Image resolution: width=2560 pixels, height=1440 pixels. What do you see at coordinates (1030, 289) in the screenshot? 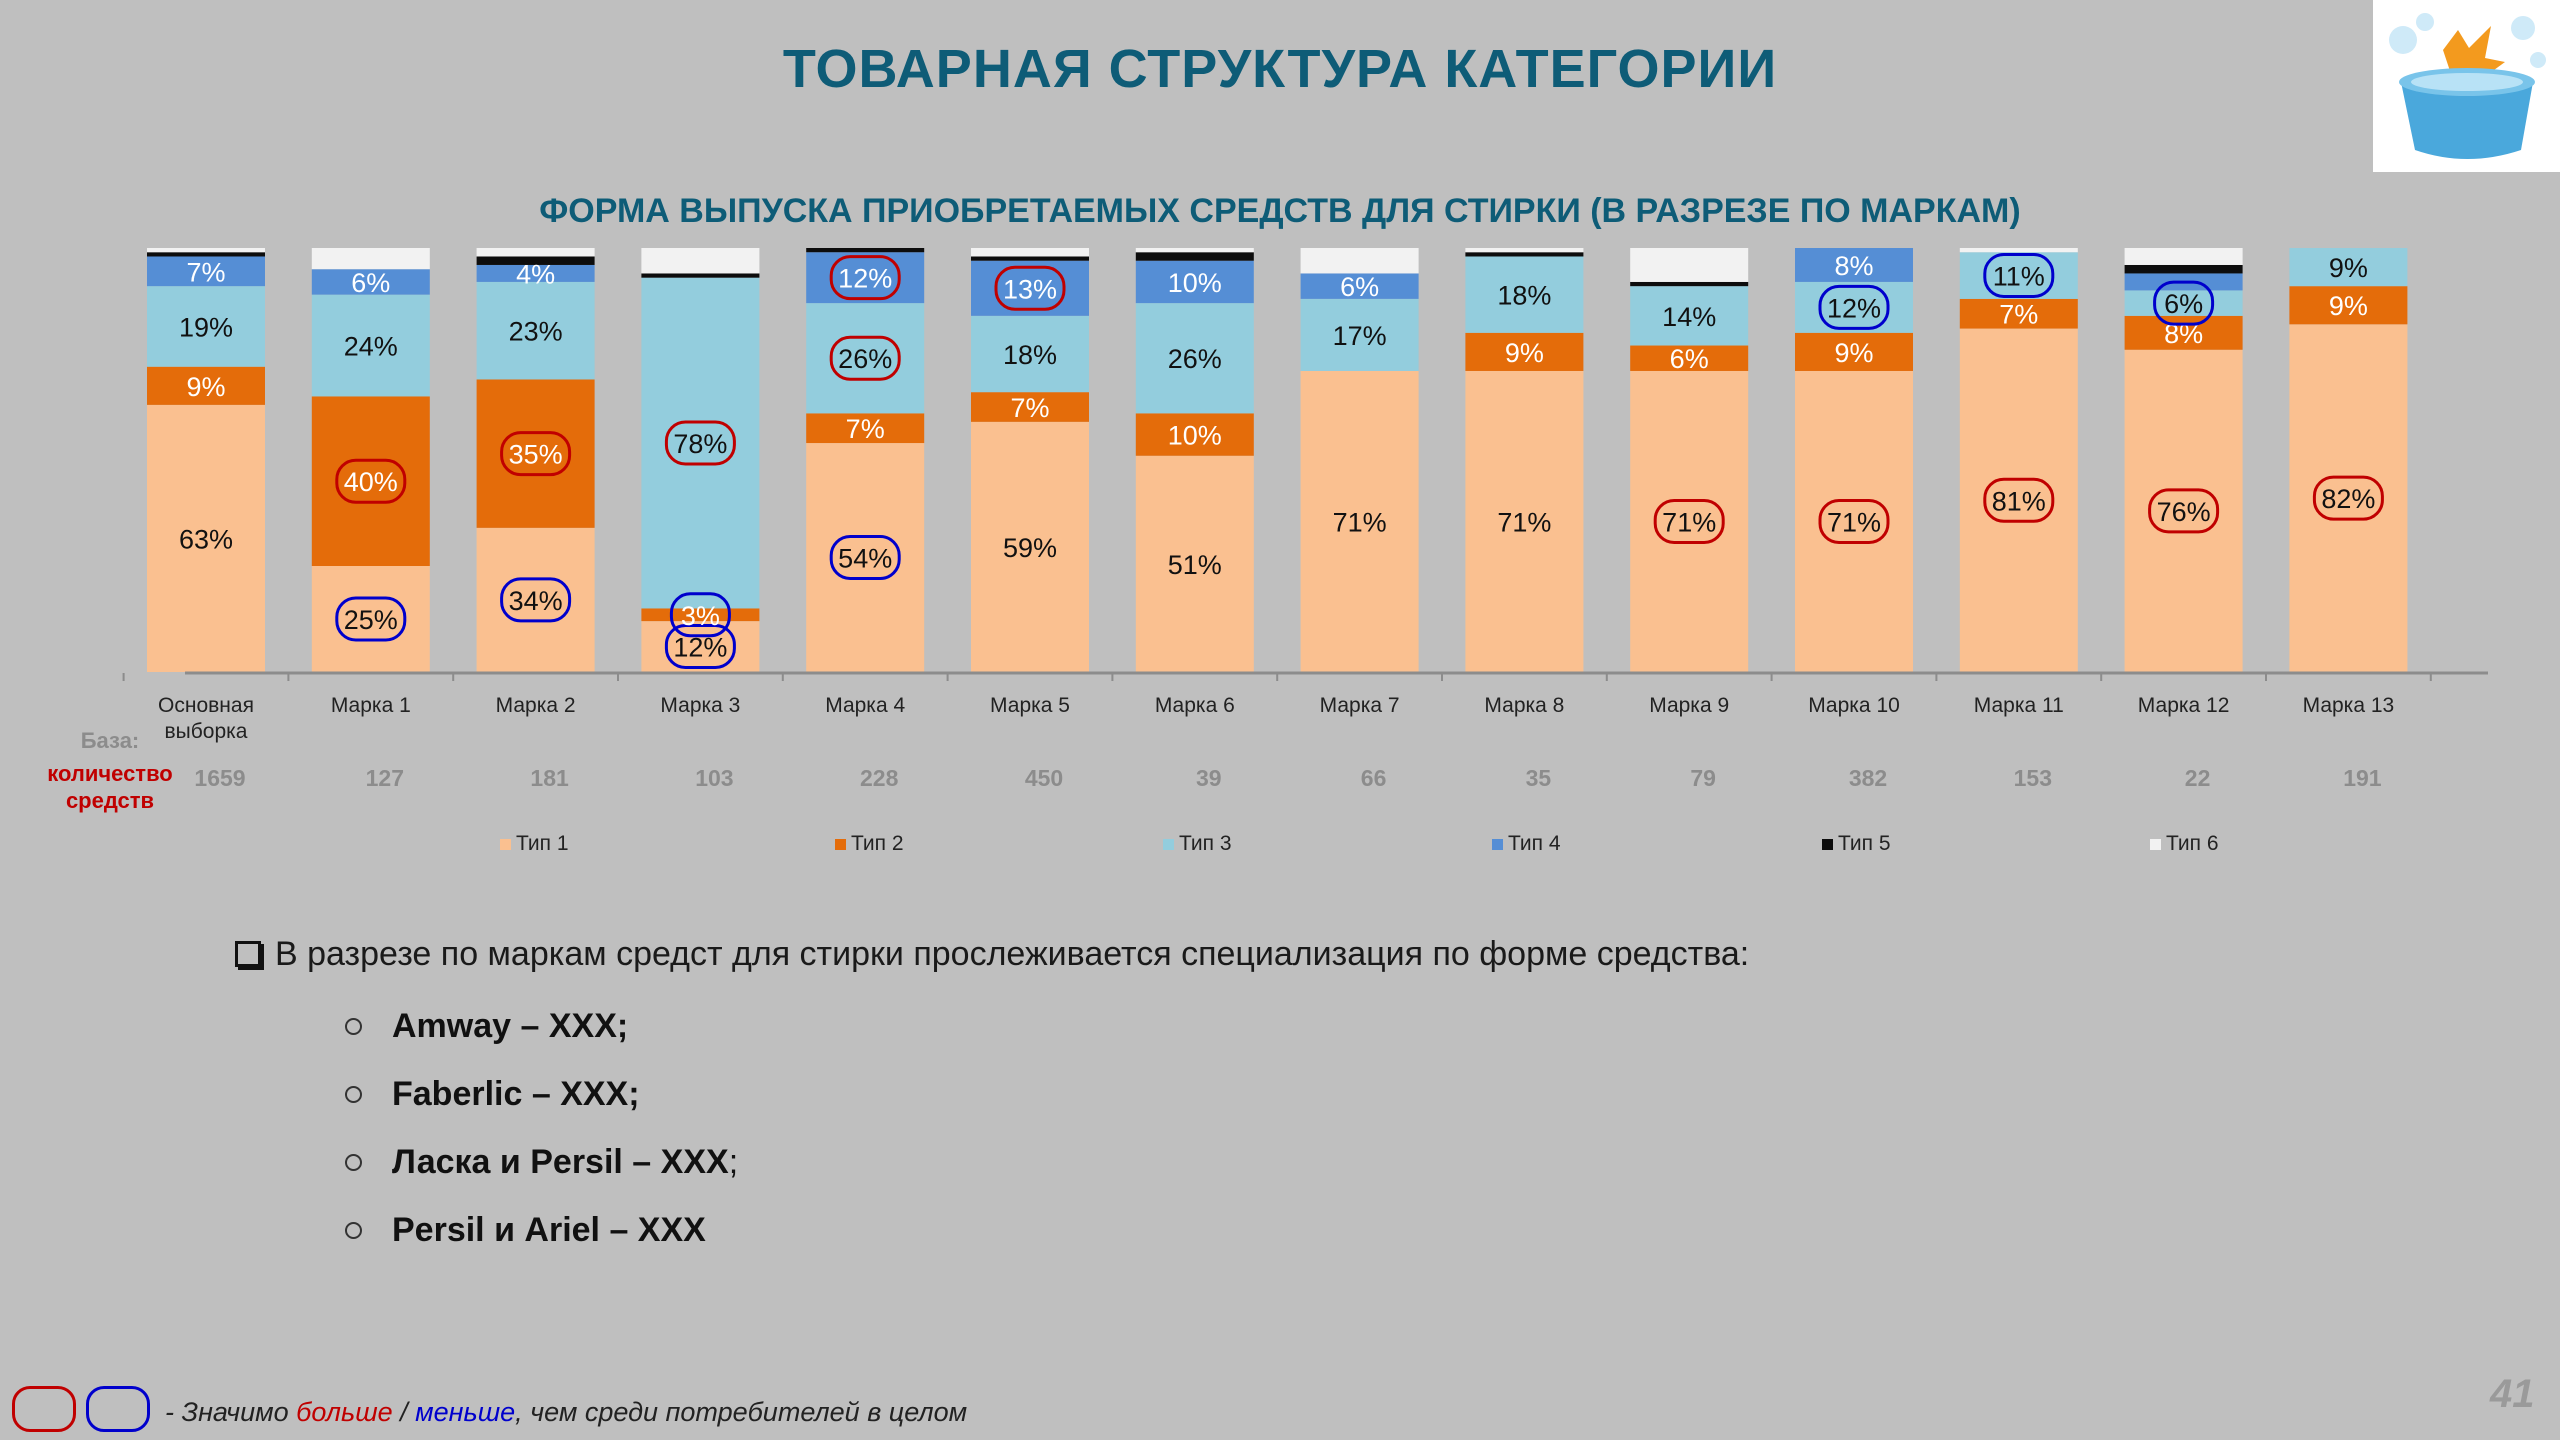
I see `data-label: 13%` at bounding box center [1030, 289].